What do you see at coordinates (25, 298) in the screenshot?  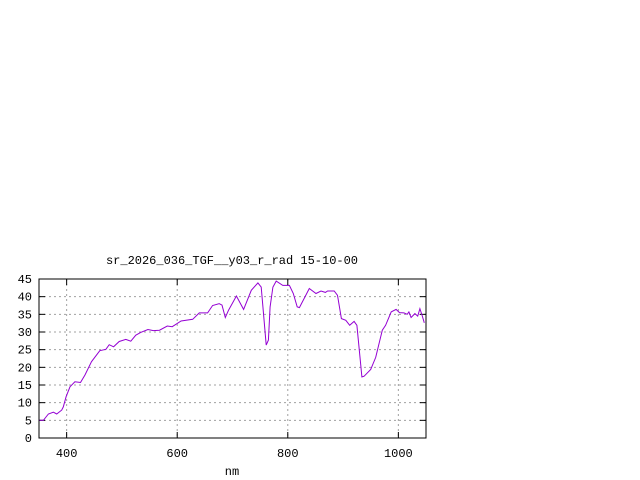 I see `y-tick-label: 40` at bounding box center [25, 298].